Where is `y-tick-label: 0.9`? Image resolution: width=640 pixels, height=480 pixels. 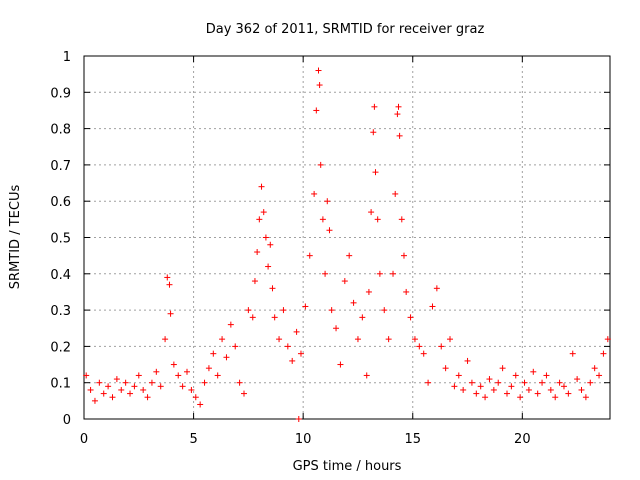 y-tick-label: 0.9 is located at coordinates (60, 93).